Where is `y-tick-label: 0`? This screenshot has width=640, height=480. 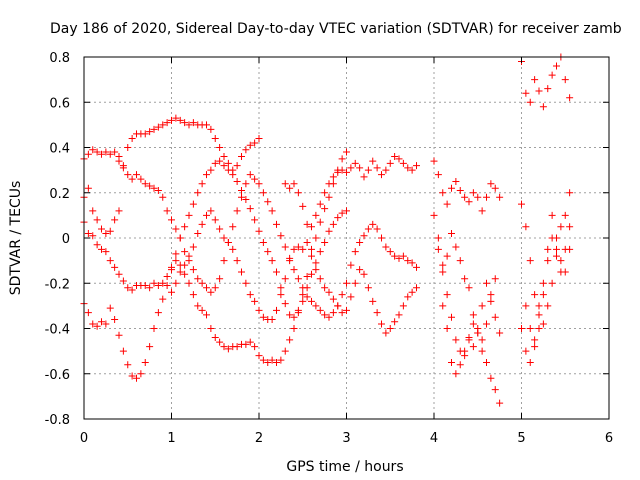
y-tick-label: 0 is located at coordinates (66, 239).